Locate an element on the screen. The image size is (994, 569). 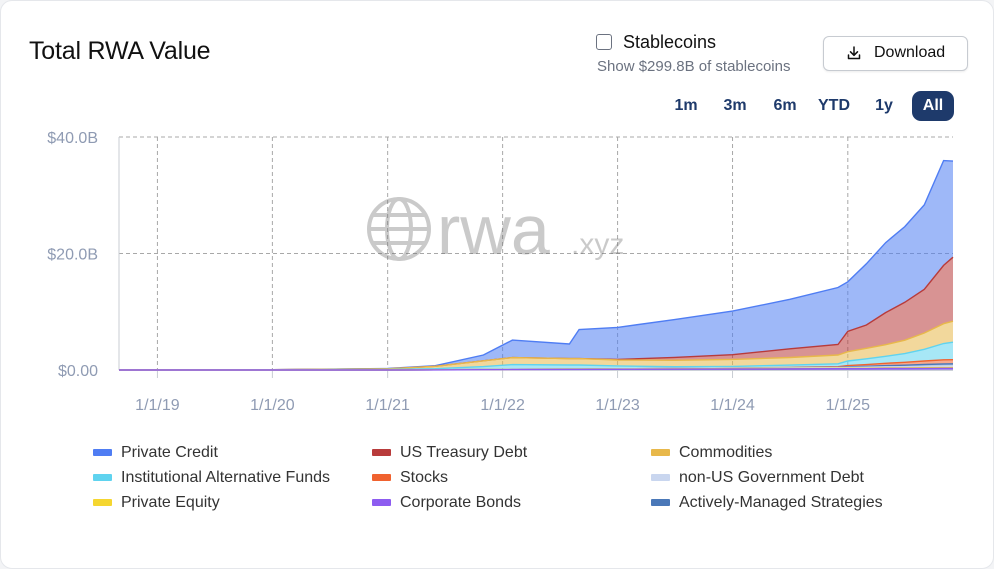
x-tick-label: 1/1/24 is located at coordinates (732, 405).